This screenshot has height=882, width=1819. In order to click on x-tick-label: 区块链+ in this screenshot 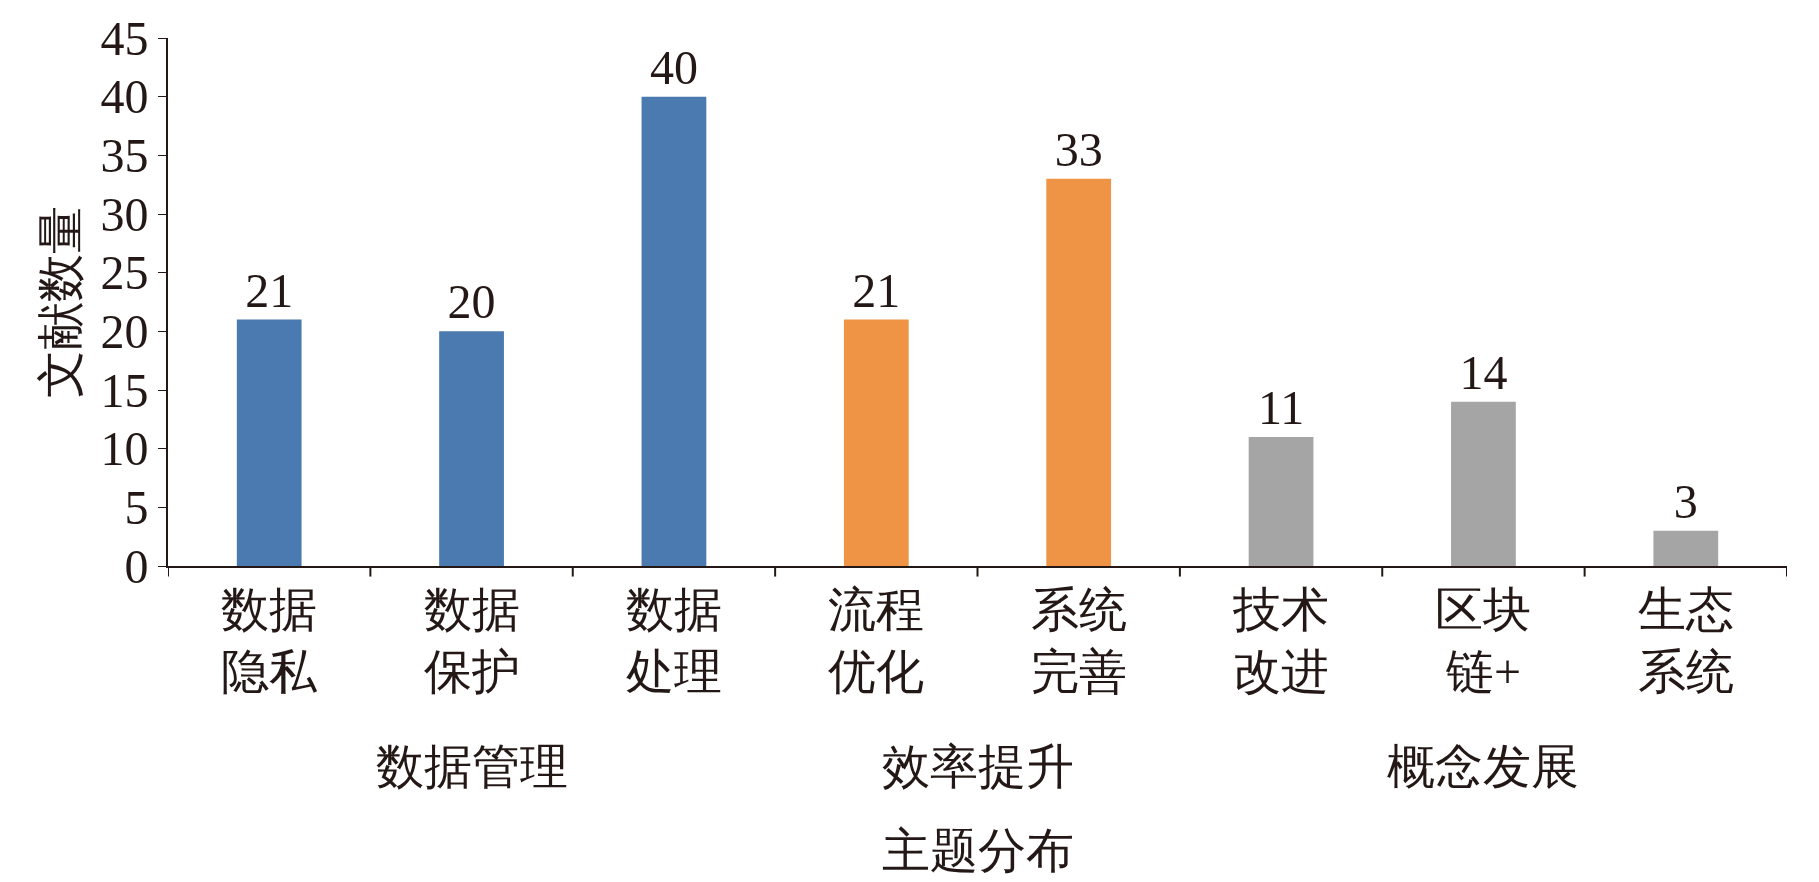, I will do `click(1483, 640)`.